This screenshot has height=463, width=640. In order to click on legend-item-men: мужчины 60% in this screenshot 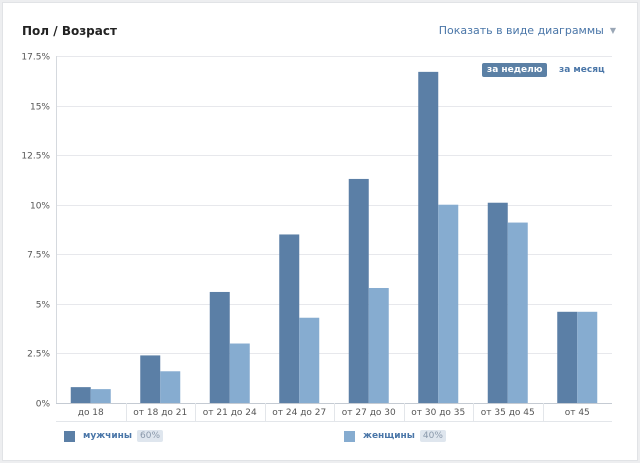, I will do `click(114, 436)`.